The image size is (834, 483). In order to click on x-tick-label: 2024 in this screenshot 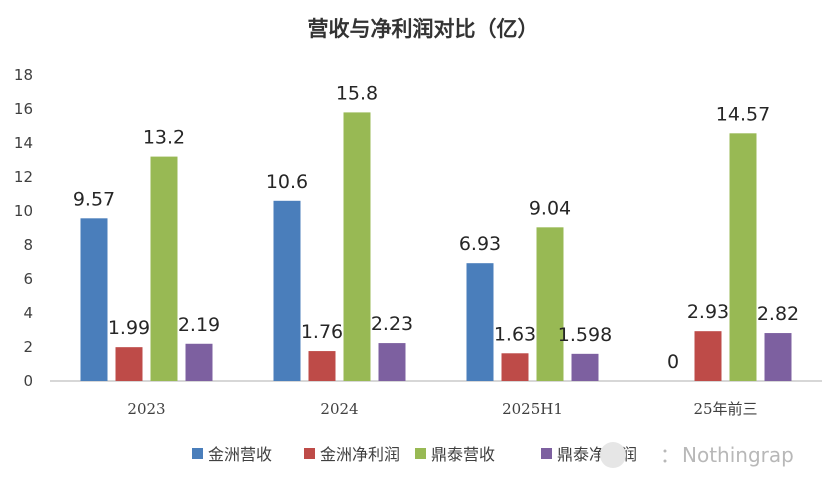, I will do `click(339, 409)`.